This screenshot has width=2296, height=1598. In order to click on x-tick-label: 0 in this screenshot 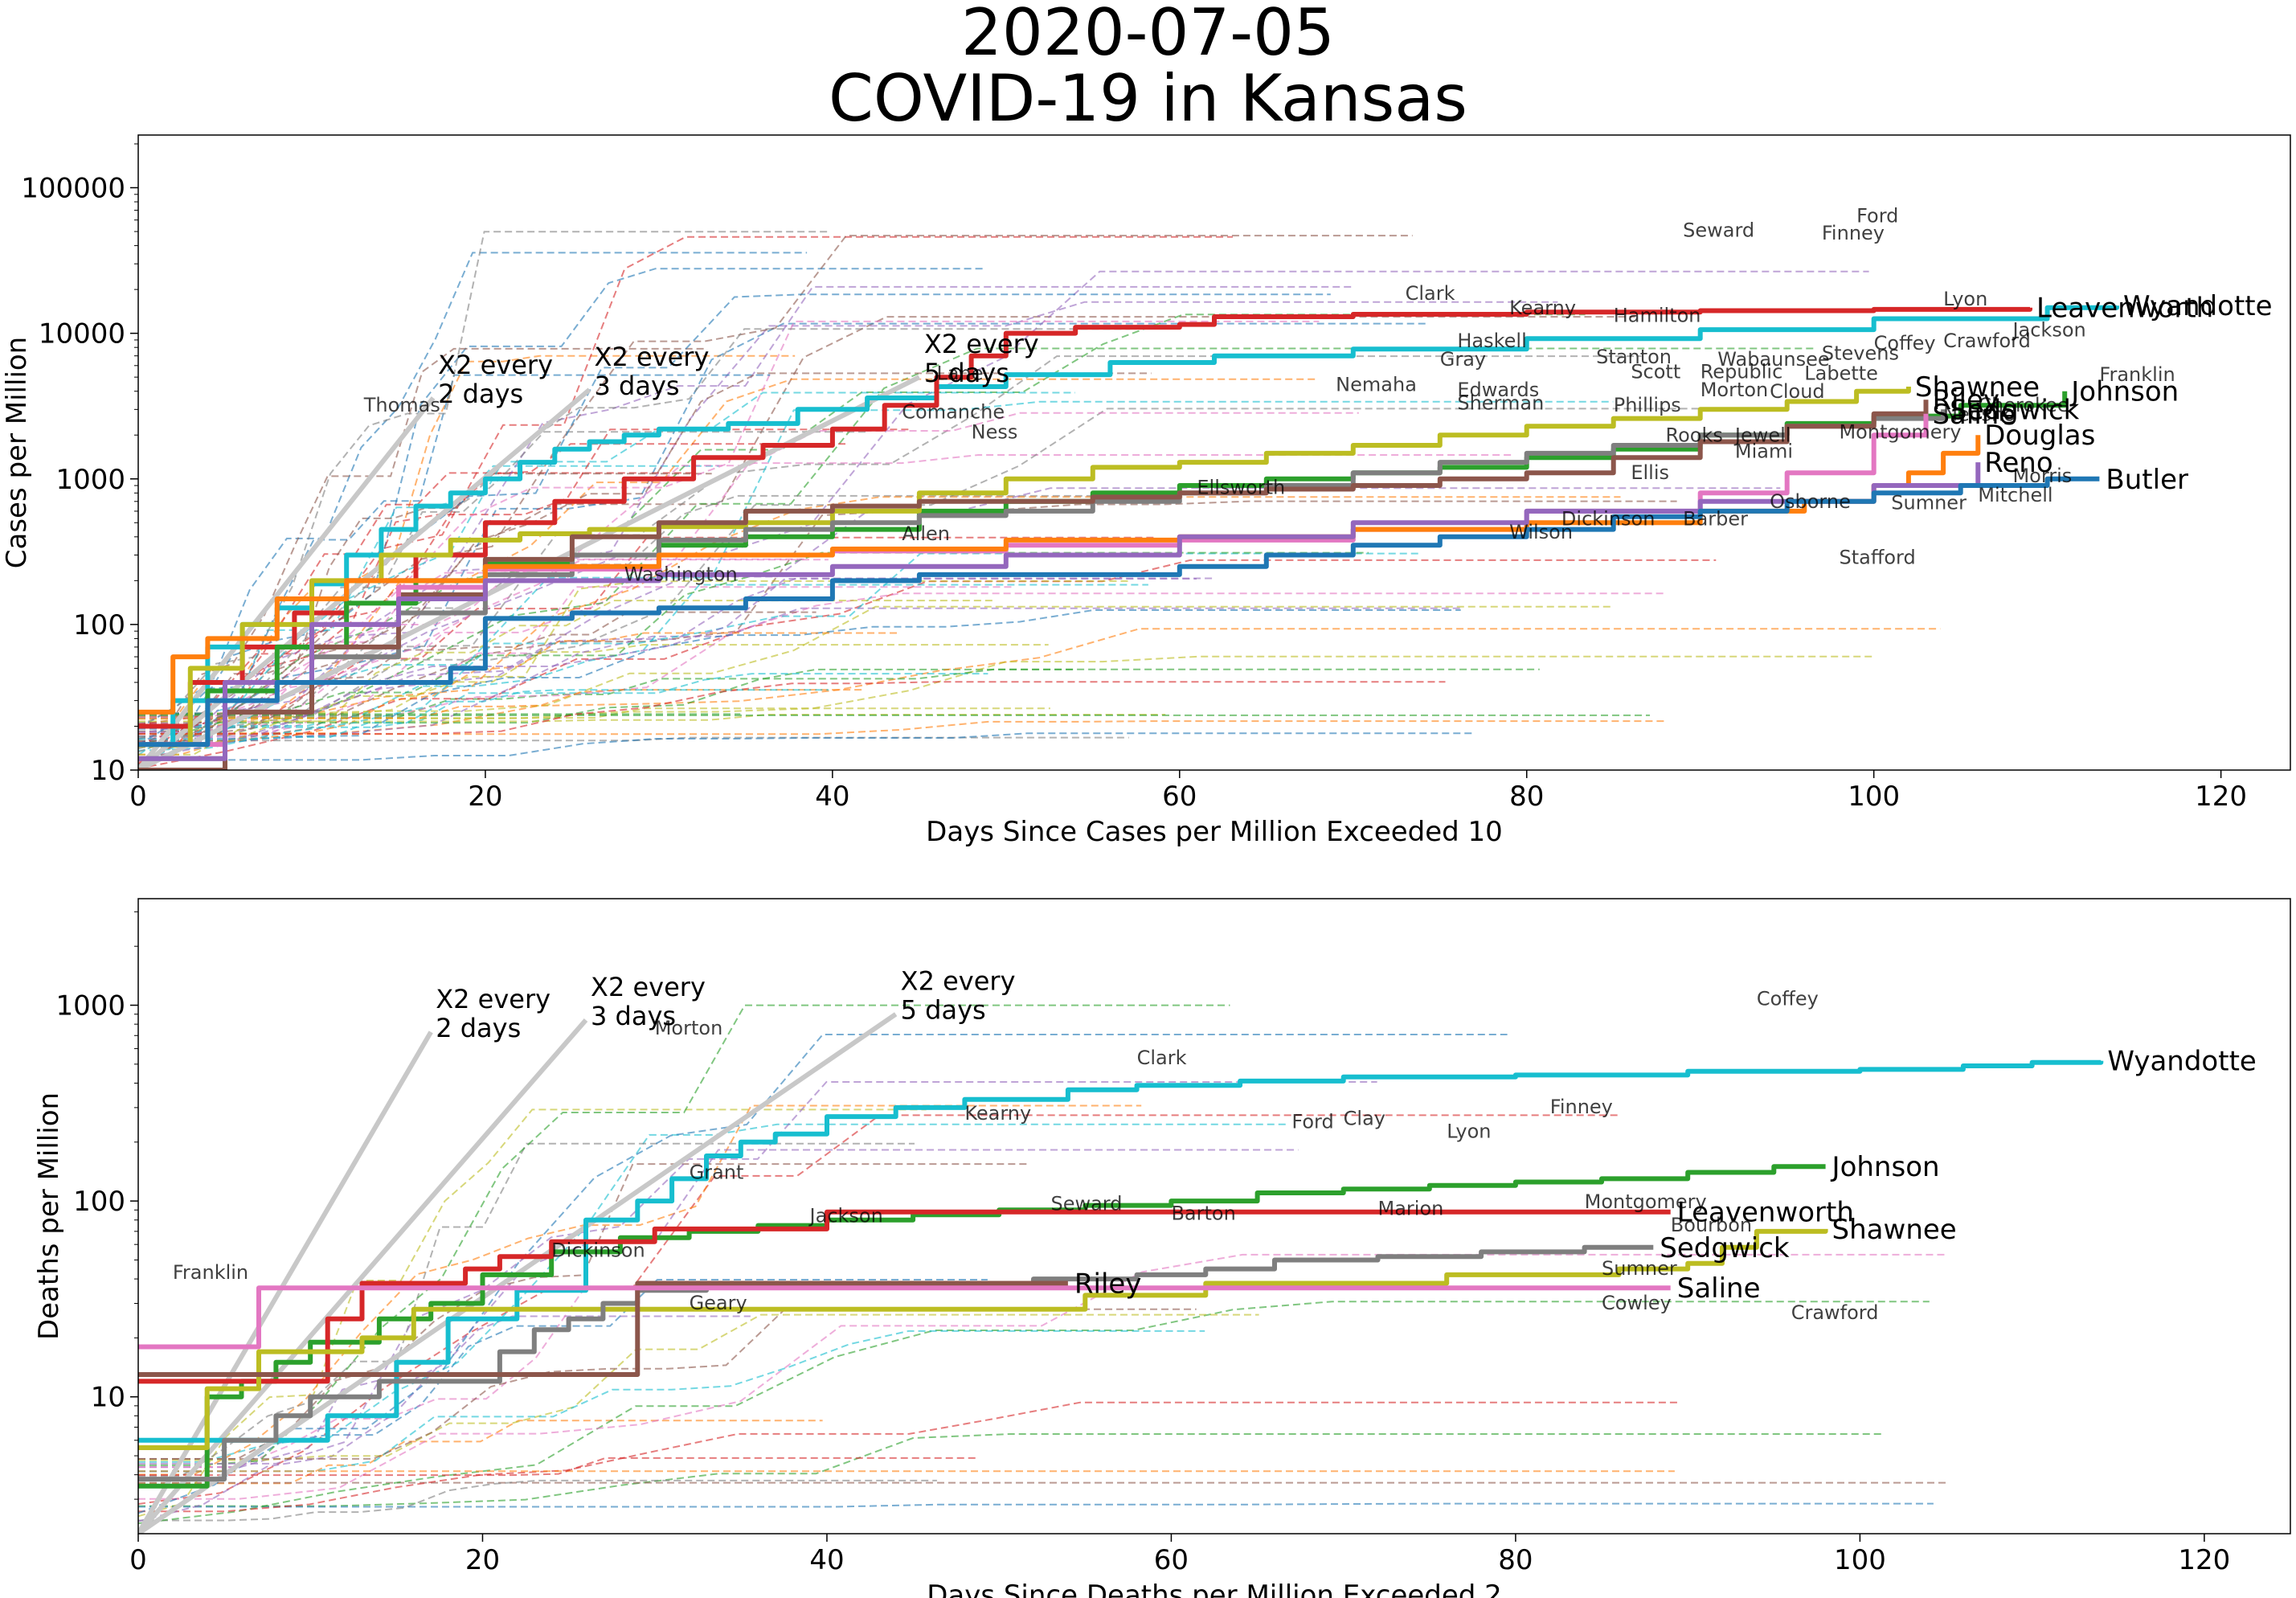, I will do `click(138, 1560)`.